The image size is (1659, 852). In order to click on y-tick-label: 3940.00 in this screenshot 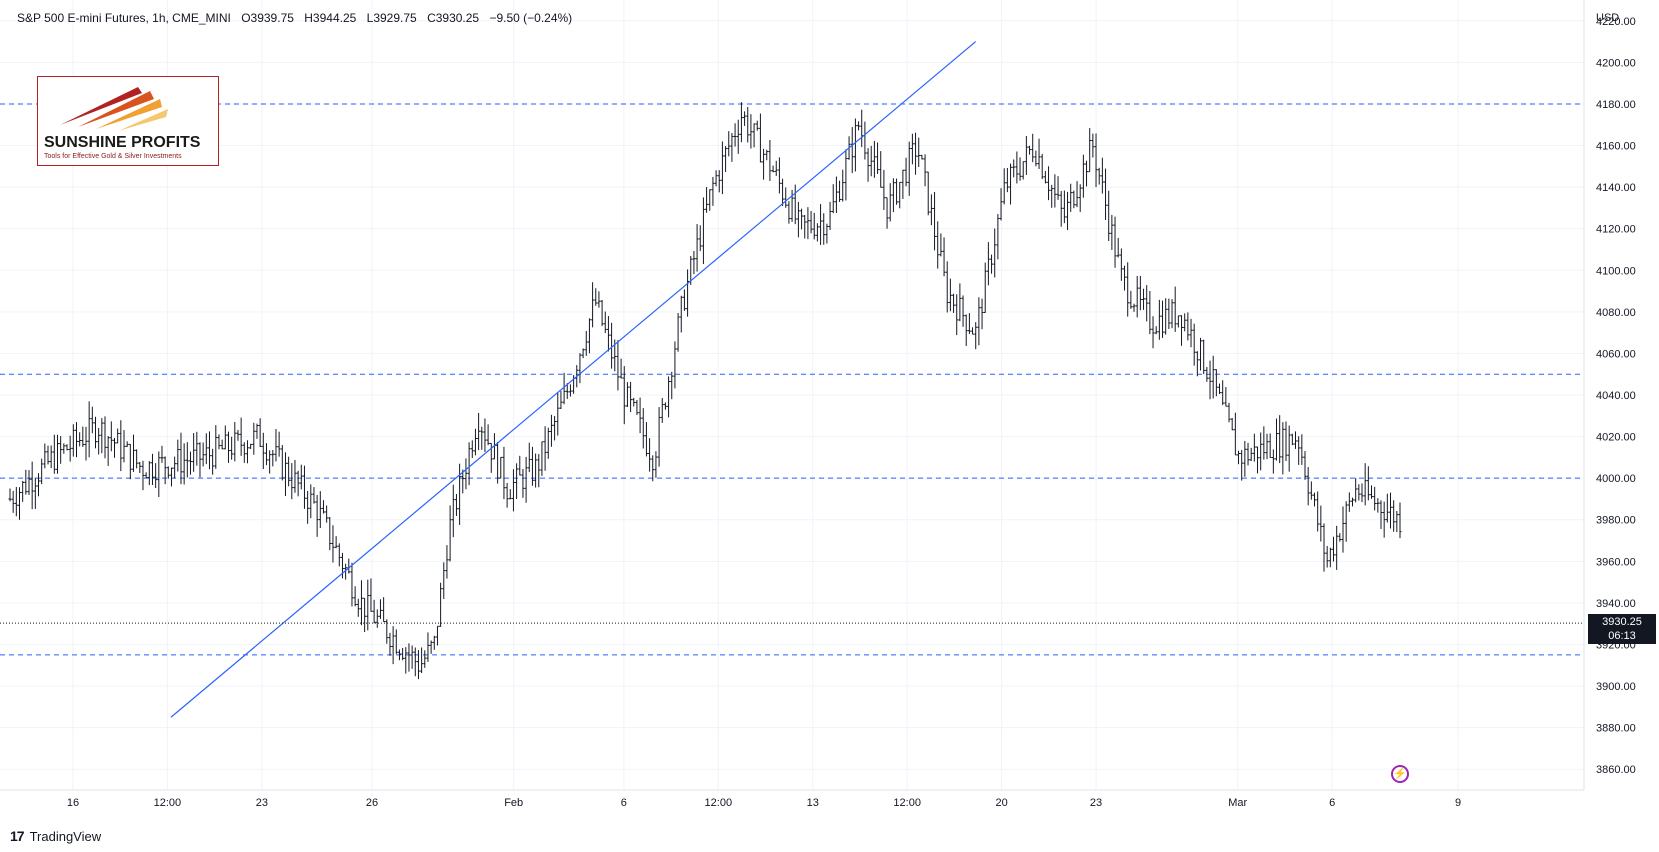, I will do `click(1616, 604)`.